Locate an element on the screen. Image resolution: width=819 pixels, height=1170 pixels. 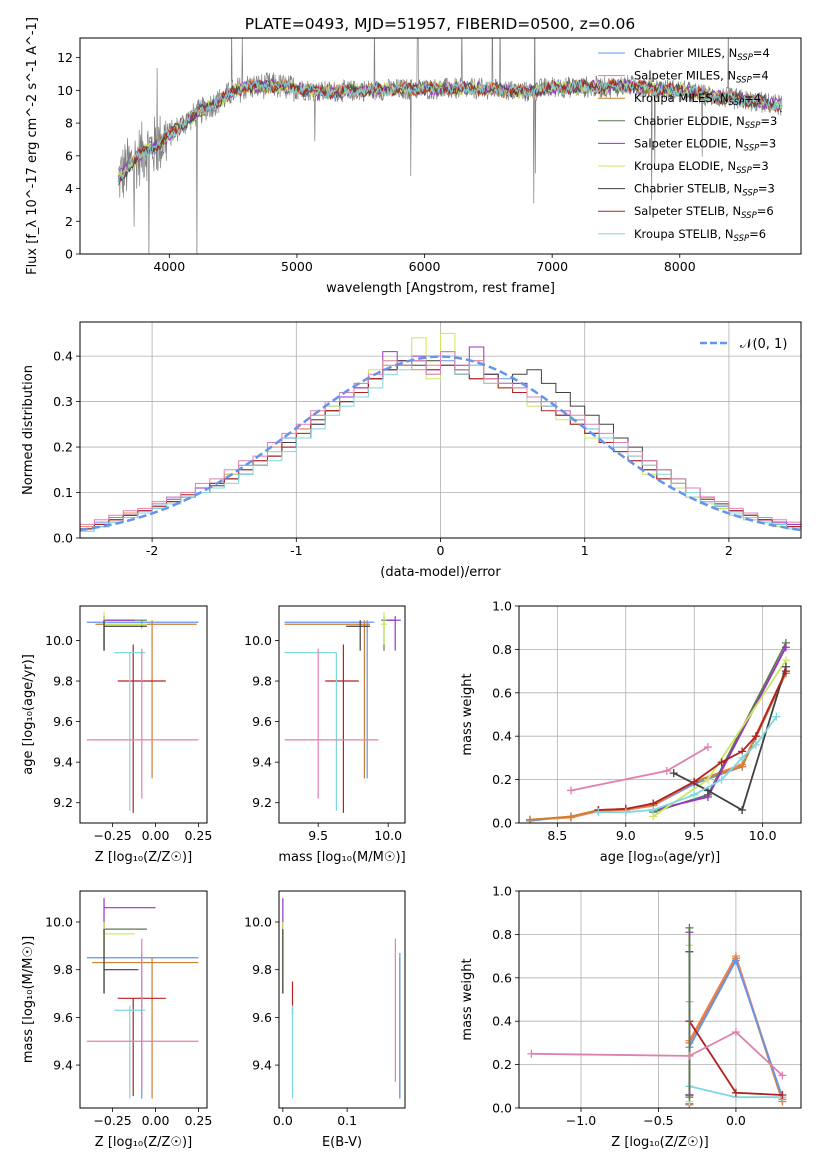
x-axis-label: mass [log₁₀(M/M☉)] is located at coordinates (341, 857).